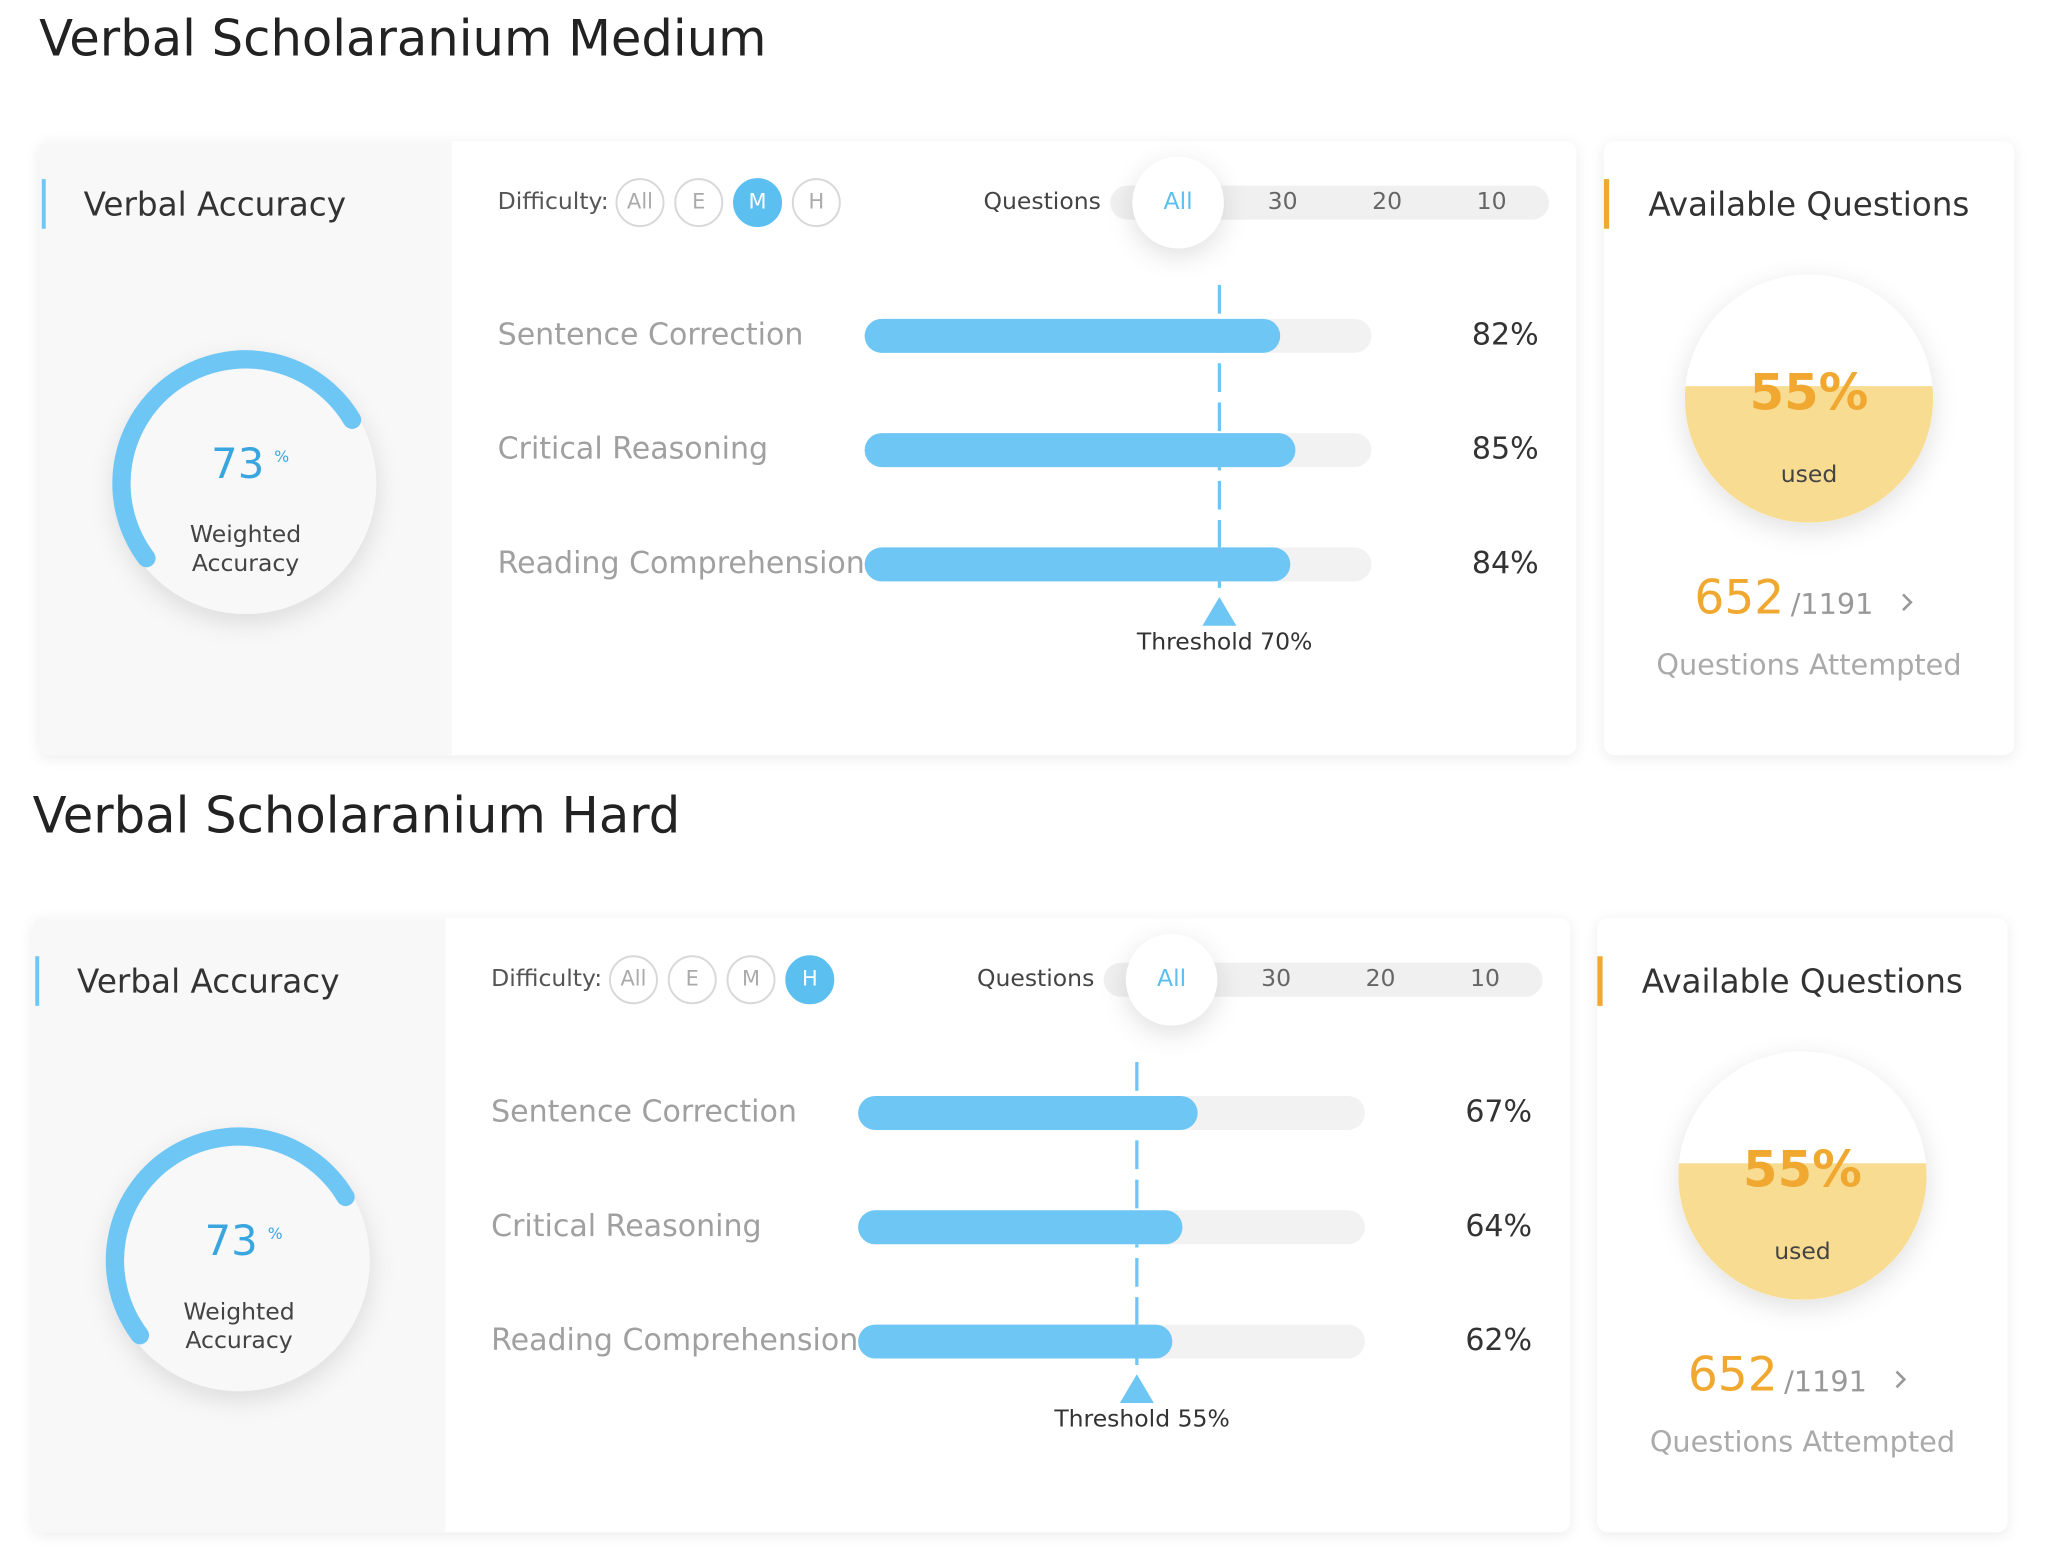  Describe the element at coordinates (357, 816) in the screenshot. I see `section-title: Verbal Scholaranium Hard` at that location.